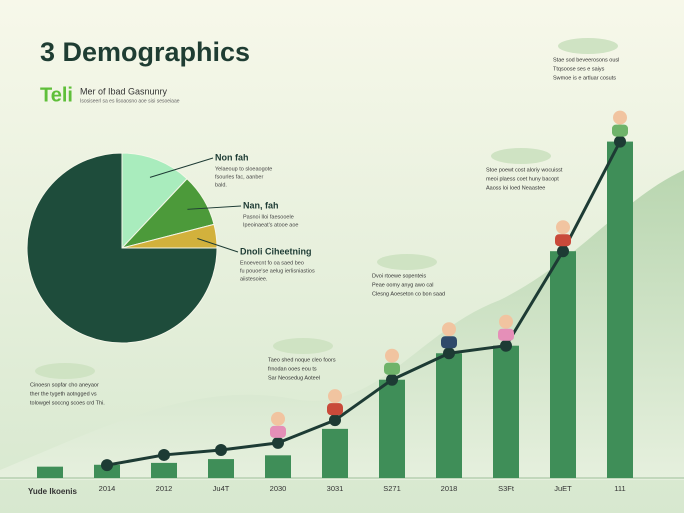 Image resolution: width=684 pixels, height=518 pixels. What do you see at coordinates (449, 488) in the screenshot?
I see `x-tick-label: 2018` at bounding box center [449, 488].